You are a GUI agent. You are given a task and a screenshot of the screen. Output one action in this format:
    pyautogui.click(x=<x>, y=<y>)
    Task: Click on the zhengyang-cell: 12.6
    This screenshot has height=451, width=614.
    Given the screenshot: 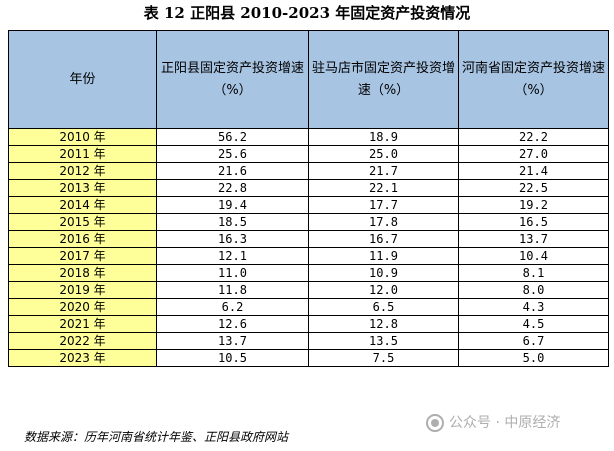 What is the action you would take?
    pyautogui.click(x=232, y=324)
    